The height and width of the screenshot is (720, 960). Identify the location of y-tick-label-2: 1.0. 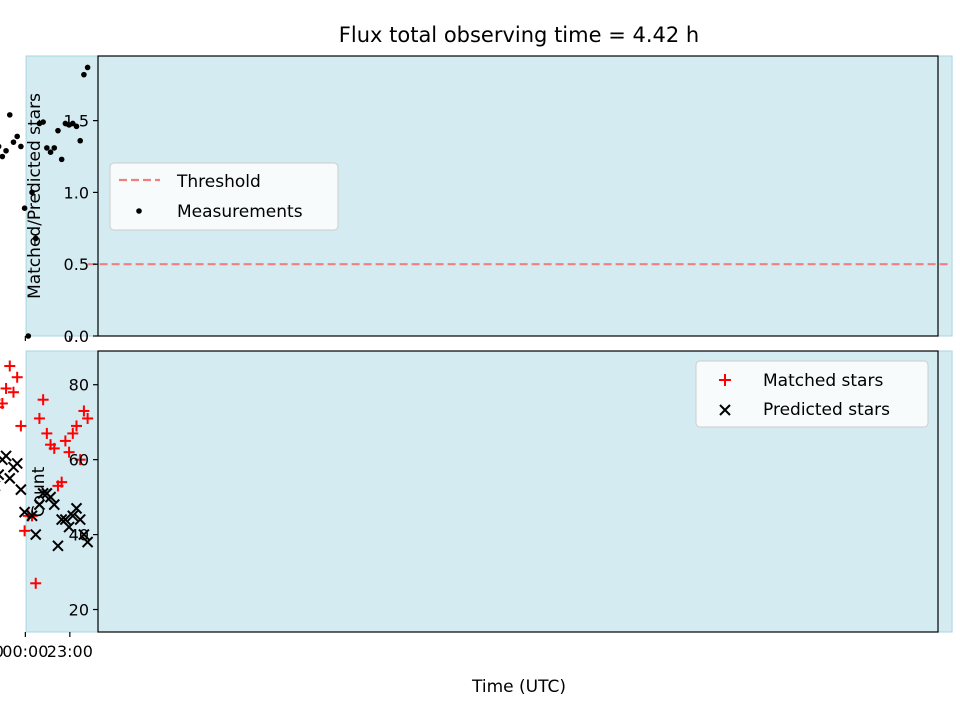
(76, 192).